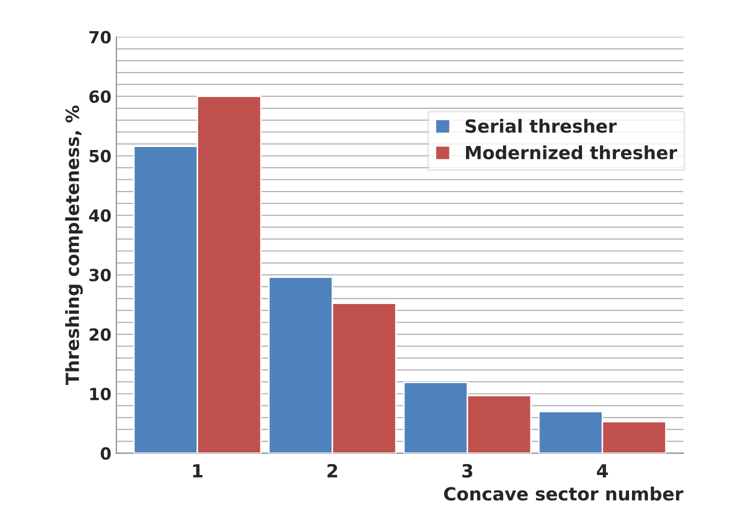 The width and height of the screenshot is (751, 527). What do you see at coordinates (100, 394) in the screenshot?
I see `y-tick-label: 10` at bounding box center [100, 394].